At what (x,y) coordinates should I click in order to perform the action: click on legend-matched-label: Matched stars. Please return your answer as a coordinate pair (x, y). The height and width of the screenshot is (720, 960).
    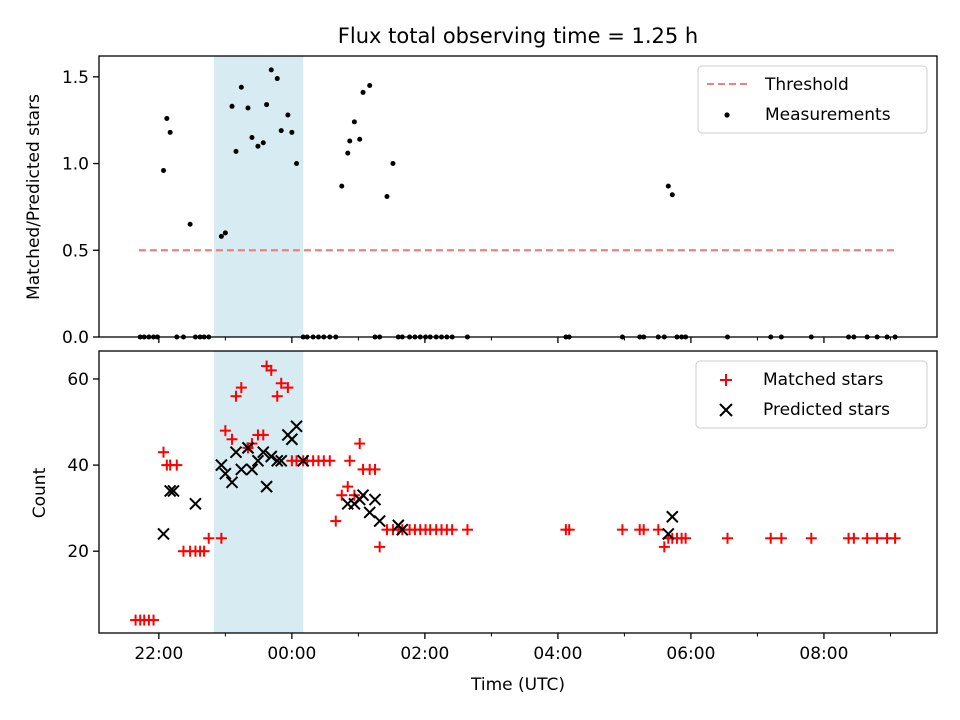
    Looking at the image, I should click on (823, 380).